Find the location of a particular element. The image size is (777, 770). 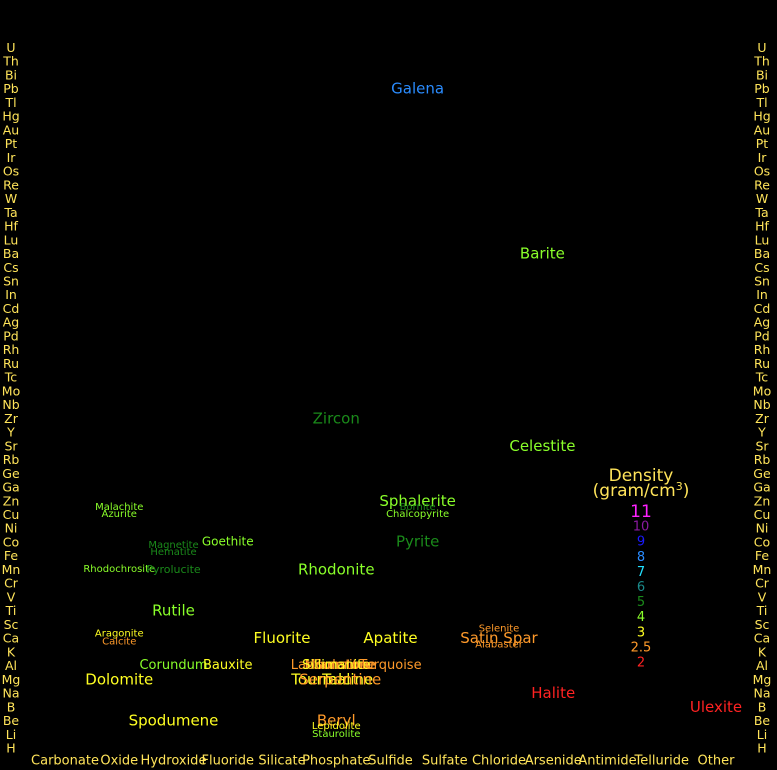

mineral-label: Halite is located at coordinates (553, 693).